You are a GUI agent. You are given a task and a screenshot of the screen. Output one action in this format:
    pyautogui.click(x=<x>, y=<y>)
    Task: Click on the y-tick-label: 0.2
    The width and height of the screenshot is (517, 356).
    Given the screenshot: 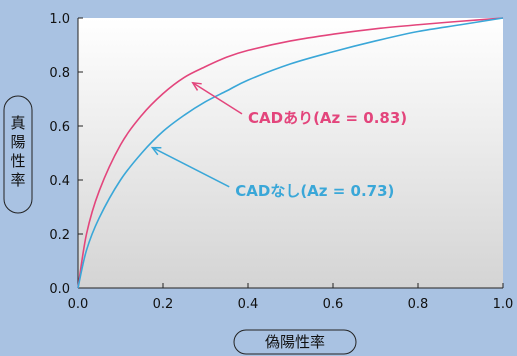 What is the action you would take?
    pyautogui.click(x=59, y=235)
    